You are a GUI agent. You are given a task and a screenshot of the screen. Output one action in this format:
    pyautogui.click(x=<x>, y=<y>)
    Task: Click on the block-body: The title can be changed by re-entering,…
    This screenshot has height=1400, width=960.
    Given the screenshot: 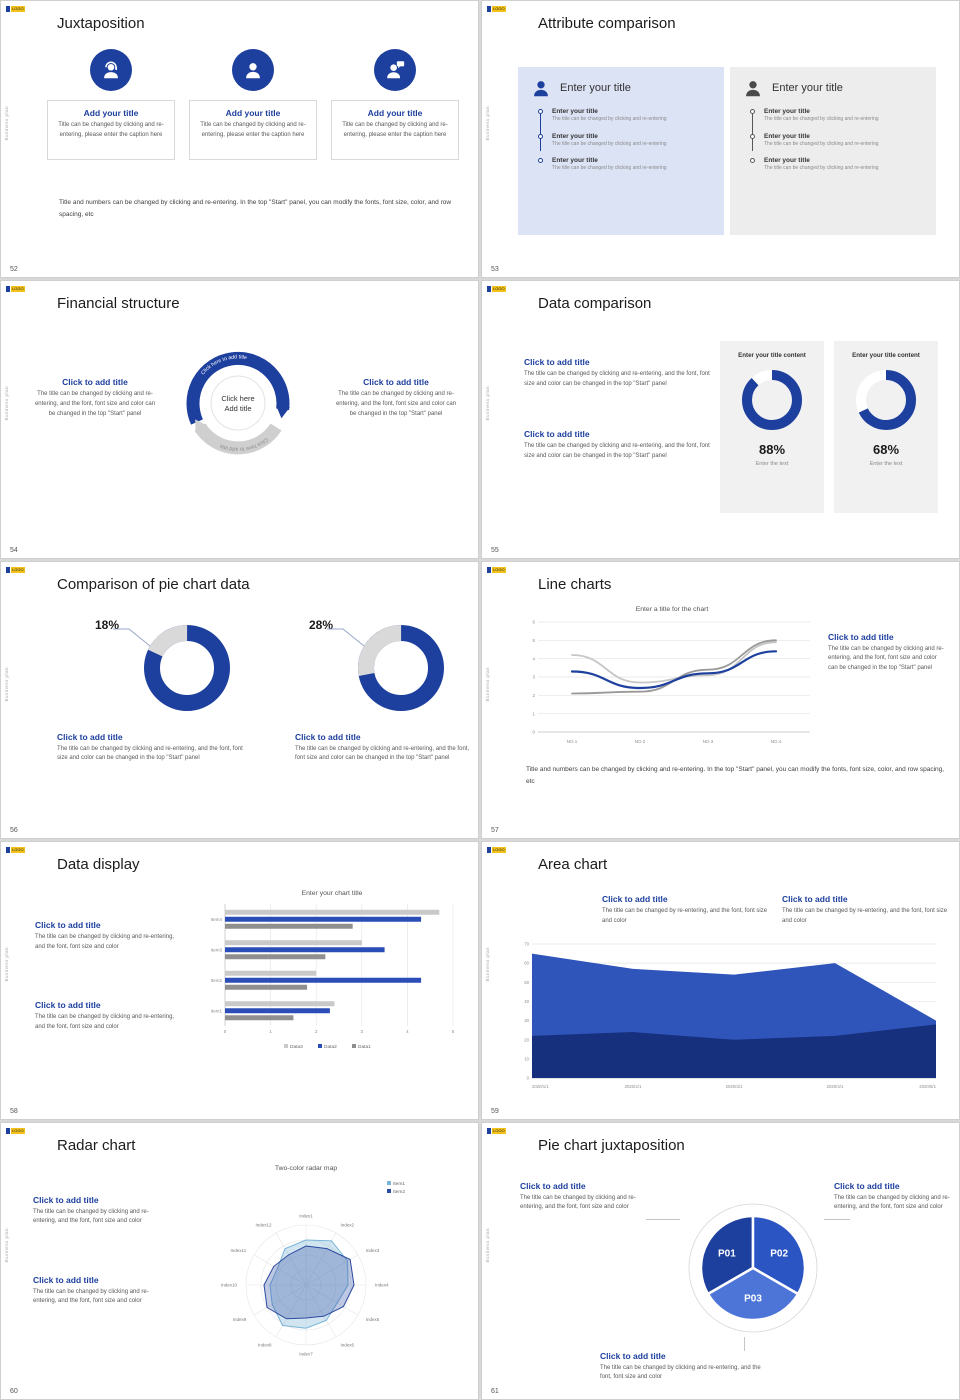 What is the action you would take?
    pyautogui.click(x=685, y=916)
    